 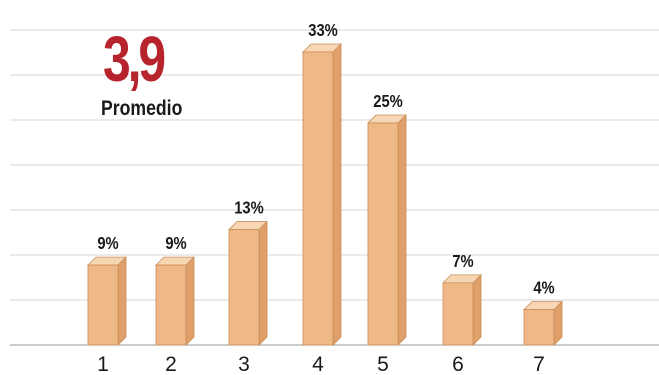 I want to click on x-tick-label: 2, so click(x=171, y=364).